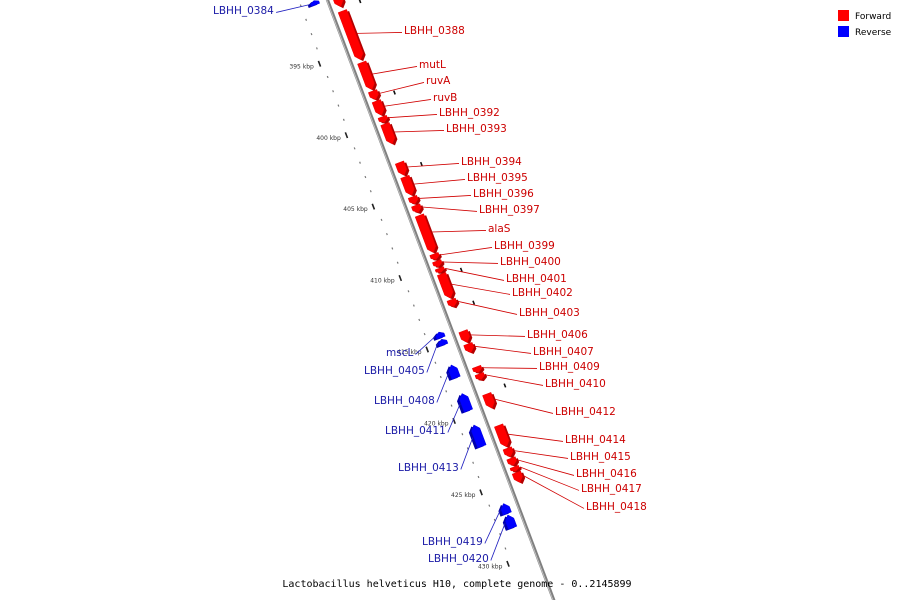 This screenshot has width=900, height=600. What do you see at coordinates (426, 234) in the screenshot?
I see `gene-alaS` at bounding box center [426, 234].